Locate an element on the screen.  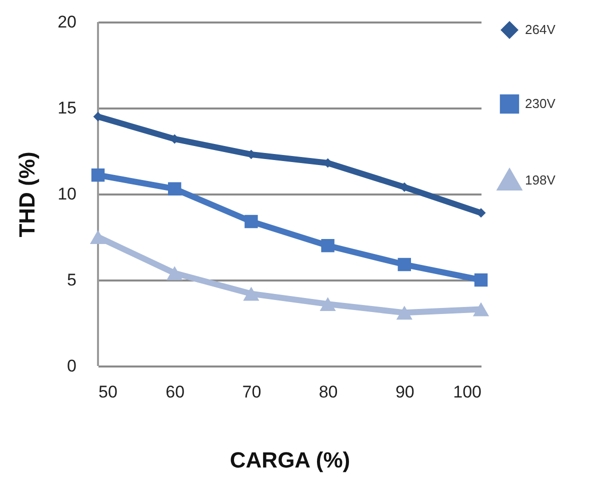
x-tick-label: 100 is located at coordinates (467, 392).